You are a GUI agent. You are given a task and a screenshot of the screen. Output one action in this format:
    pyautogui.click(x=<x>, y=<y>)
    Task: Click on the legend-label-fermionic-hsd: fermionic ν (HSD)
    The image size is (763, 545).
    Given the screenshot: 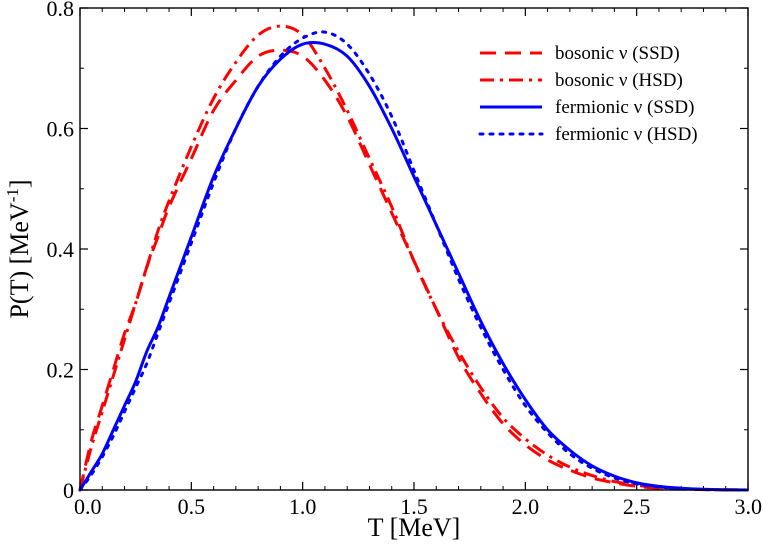 What is the action you would take?
    pyautogui.click(x=626, y=134)
    